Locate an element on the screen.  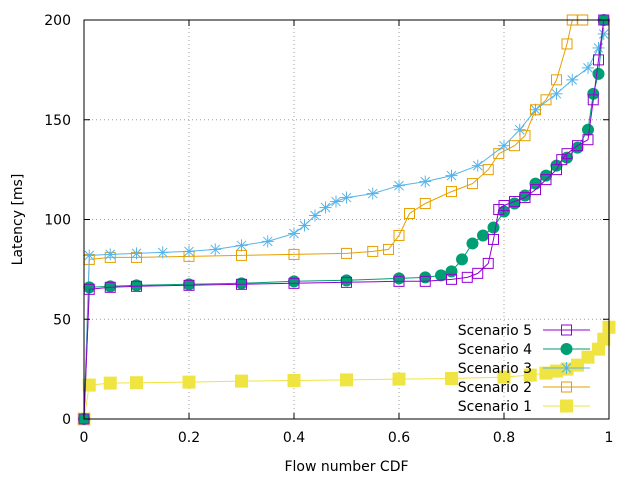
legend-label-scenario-5: Scenario 5 is located at coordinates (495, 331).